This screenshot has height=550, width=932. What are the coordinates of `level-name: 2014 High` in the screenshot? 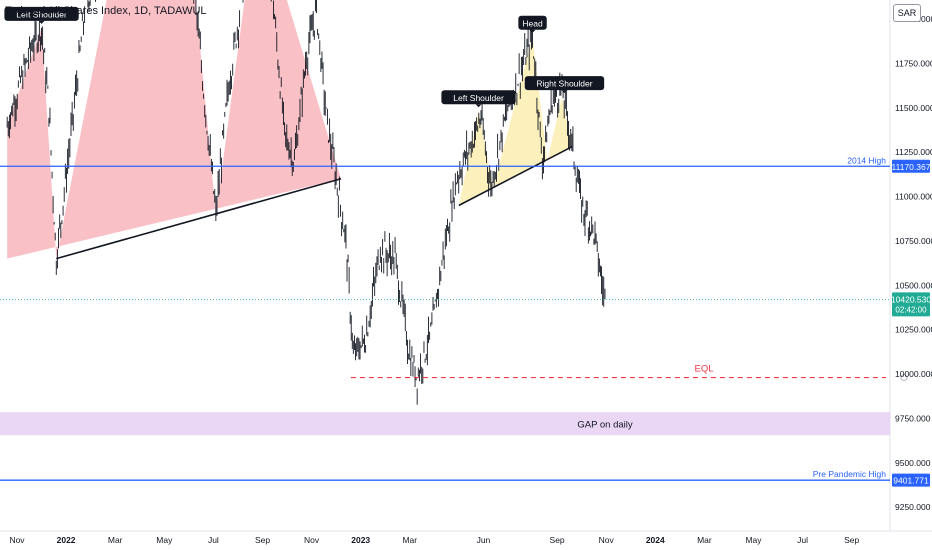 It's located at (866, 160).